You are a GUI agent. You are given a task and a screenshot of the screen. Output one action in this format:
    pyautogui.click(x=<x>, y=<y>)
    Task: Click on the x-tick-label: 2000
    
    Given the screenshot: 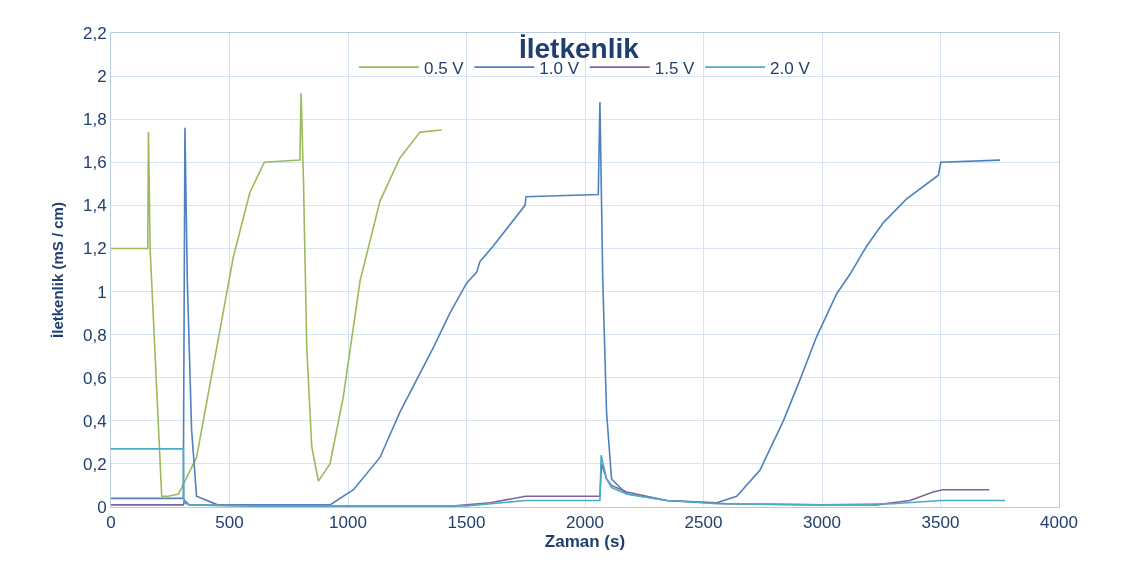 What is the action you would take?
    pyautogui.click(x=585, y=523)
    